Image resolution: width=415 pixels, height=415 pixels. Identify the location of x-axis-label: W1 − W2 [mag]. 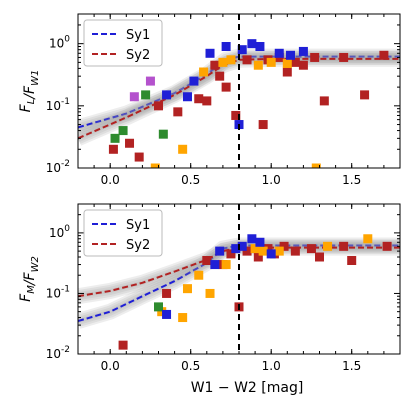
(247, 388).